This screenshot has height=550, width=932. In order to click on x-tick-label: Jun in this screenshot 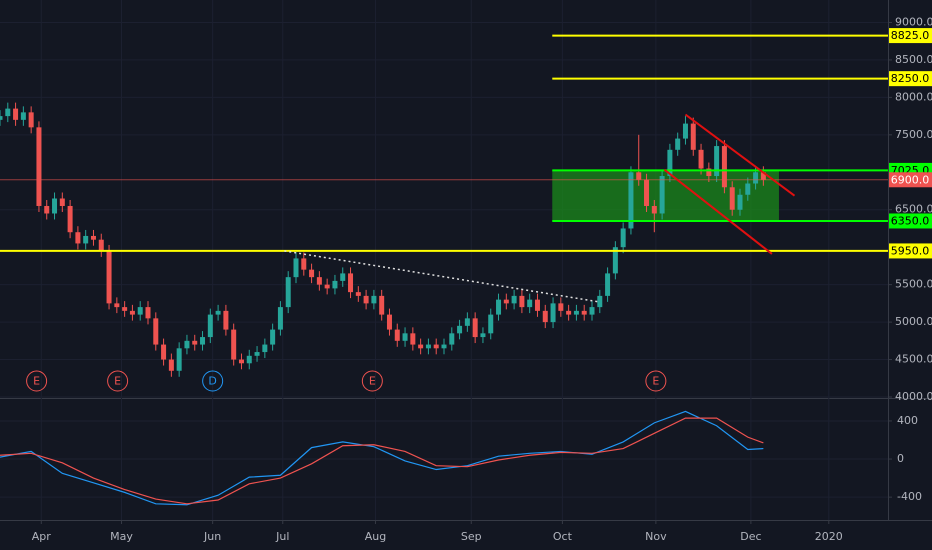, I will do `click(212, 536)`.